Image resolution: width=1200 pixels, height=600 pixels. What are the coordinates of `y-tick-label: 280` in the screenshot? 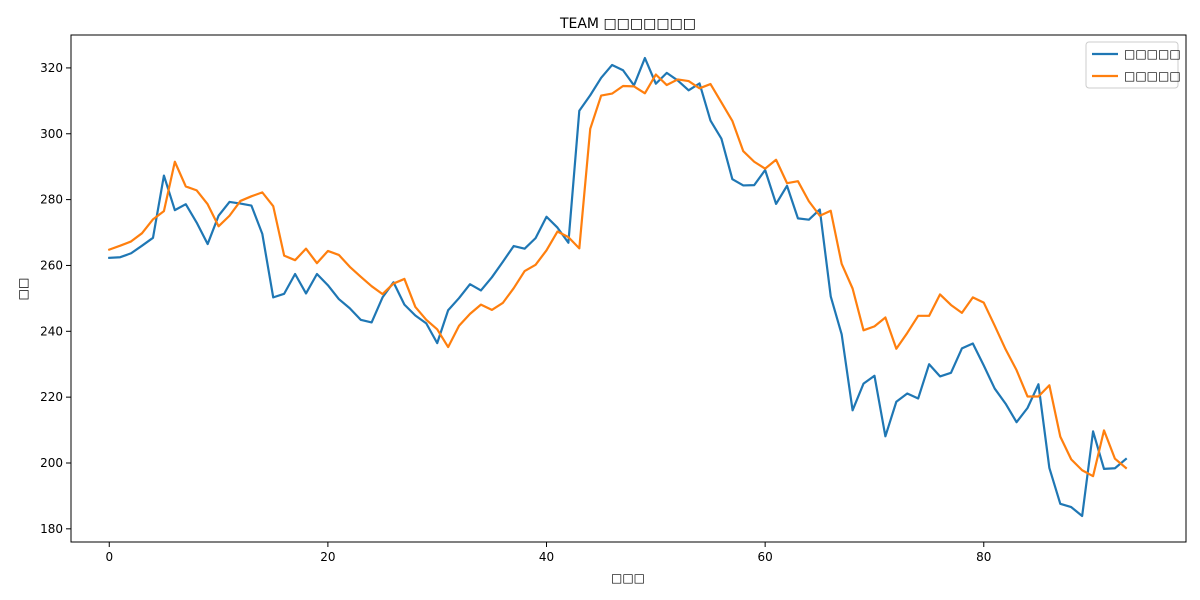 It's located at (51, 200).